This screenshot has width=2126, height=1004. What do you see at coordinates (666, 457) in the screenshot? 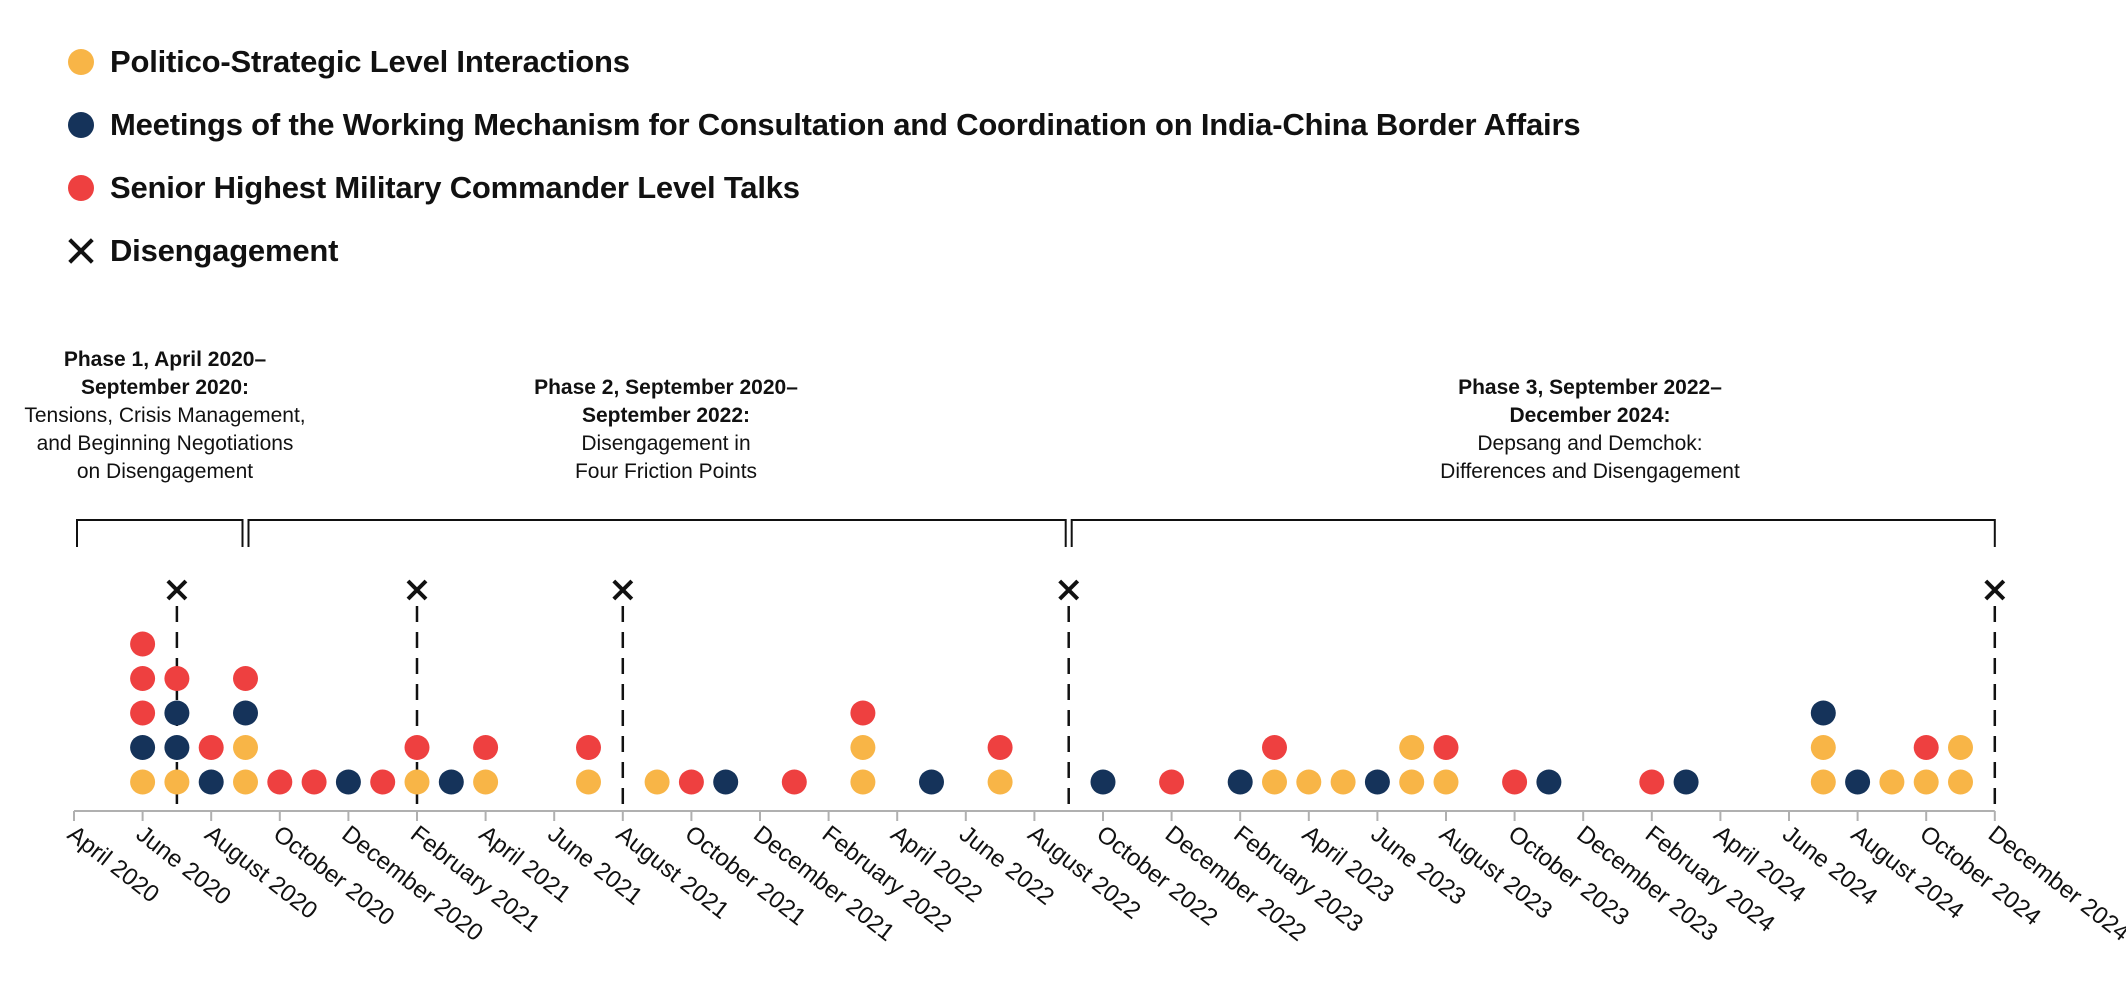
I see `phase-2-subtitle: Disengagement in Four Friction Points` at bounding box center [666, 457].